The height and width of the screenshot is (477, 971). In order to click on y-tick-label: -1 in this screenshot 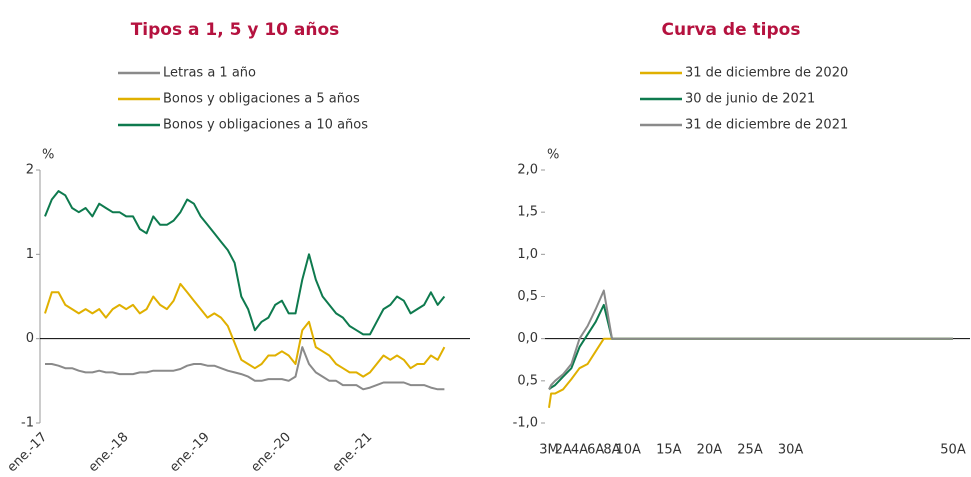, I will do `click(27, 423)`.